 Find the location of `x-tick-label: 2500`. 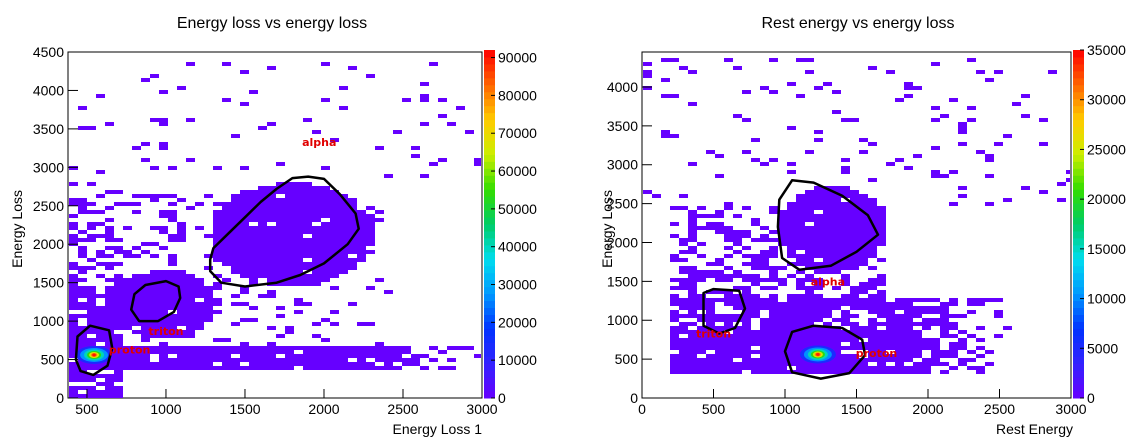

x-tick-label: 2500 is located at coordinates (999, 409).